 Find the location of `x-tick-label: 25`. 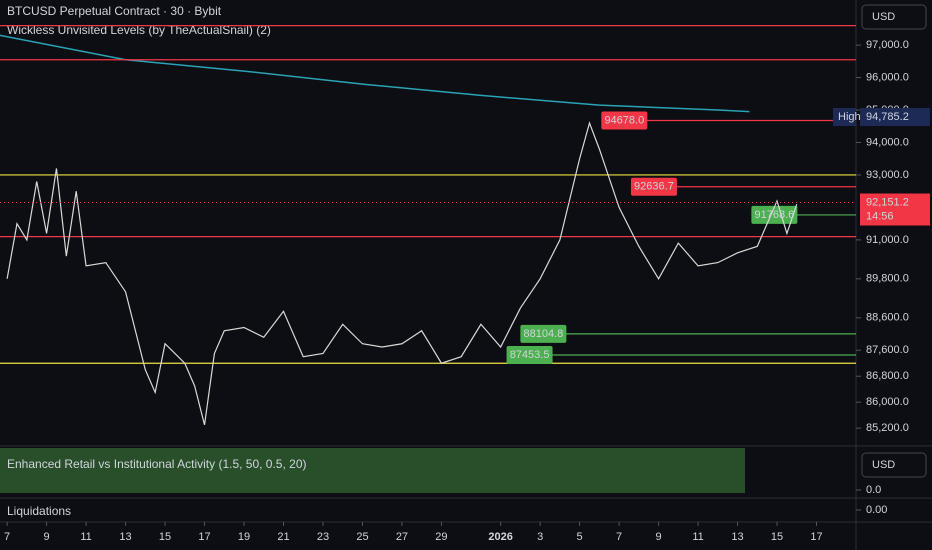

x-tick-label: 25 is located at coordinates (362, 537).